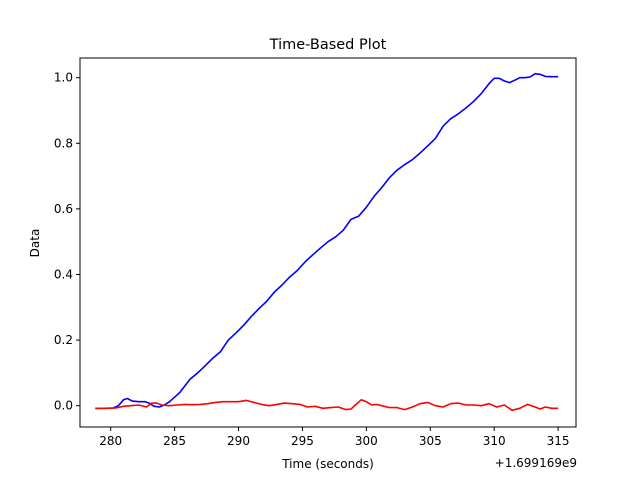 The width and height of the screenshot is (640, 480). I want to click on y-tick-label: 0.0, so click(63, 406).